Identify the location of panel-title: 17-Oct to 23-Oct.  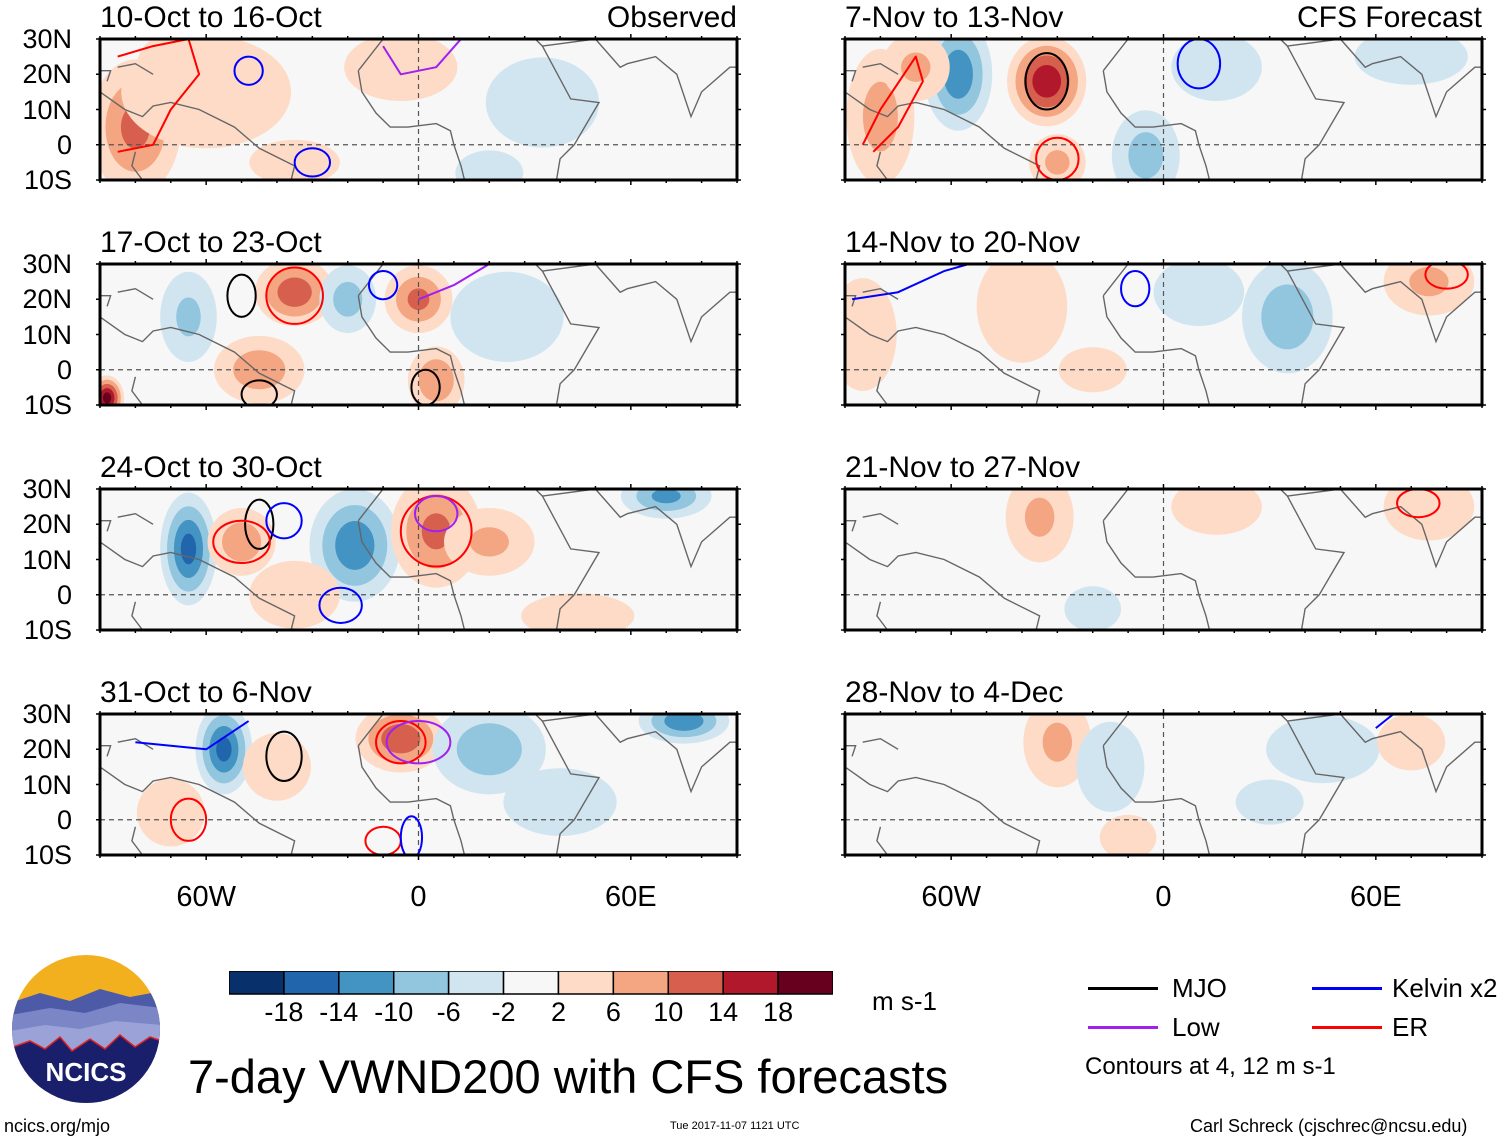
(211, 242).